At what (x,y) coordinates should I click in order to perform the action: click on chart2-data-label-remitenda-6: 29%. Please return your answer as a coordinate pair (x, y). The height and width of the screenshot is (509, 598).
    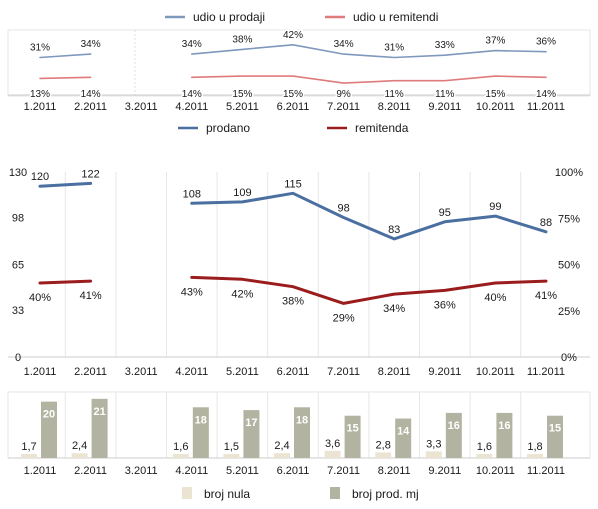
    Looking at the image, I should click on (344, 318).